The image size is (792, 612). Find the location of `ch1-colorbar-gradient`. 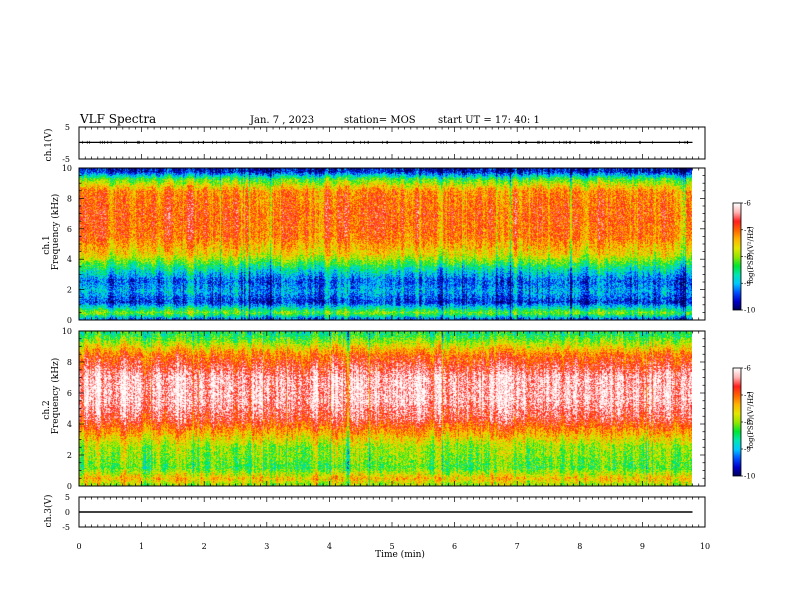

ch1-colorbar-gradient is located at coordinates (737, 256).